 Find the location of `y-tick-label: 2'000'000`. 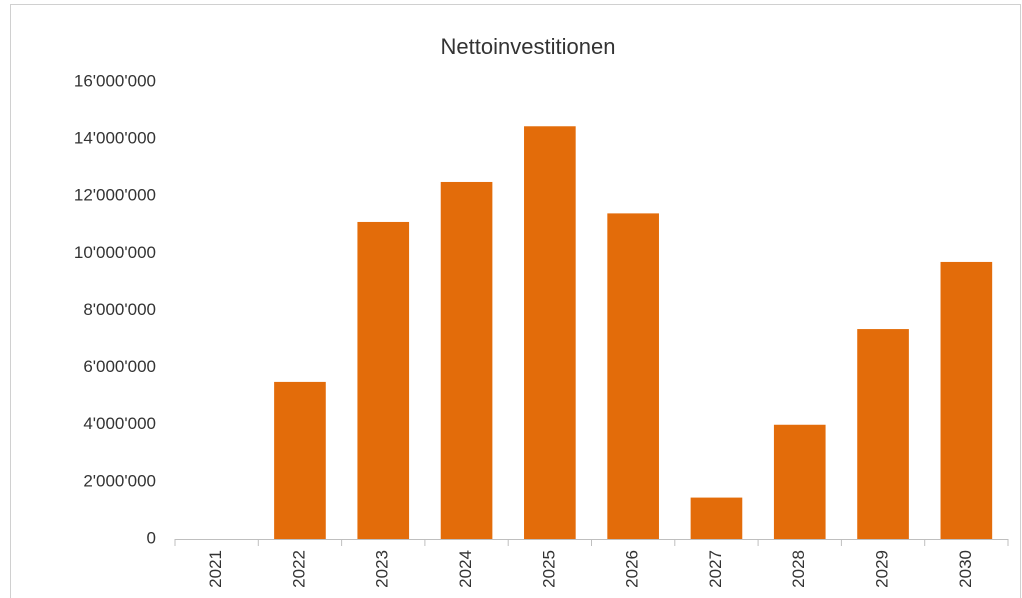

y-tick-label: 2'000'000 is located at coordinates (119, 480).